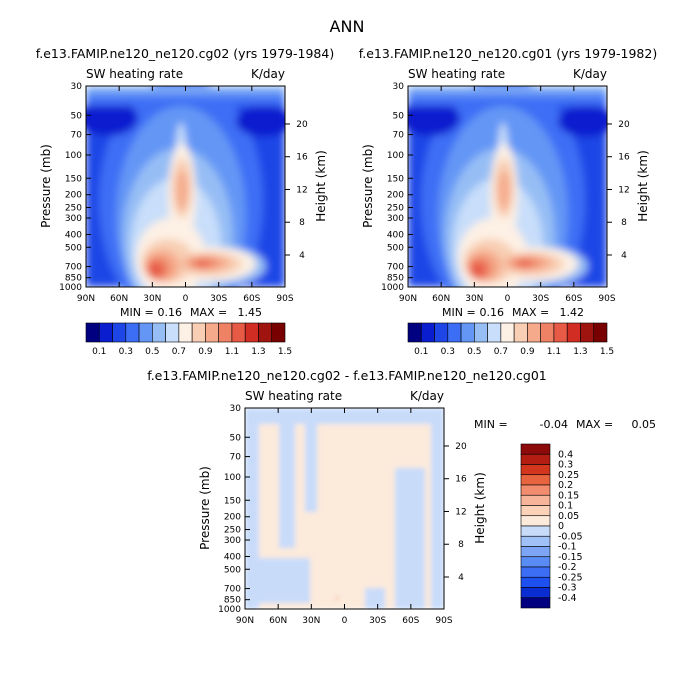 The width and height of the screenshot is (694, 695). I want to click on colorbar-label: -0.1, so click(567, 547).